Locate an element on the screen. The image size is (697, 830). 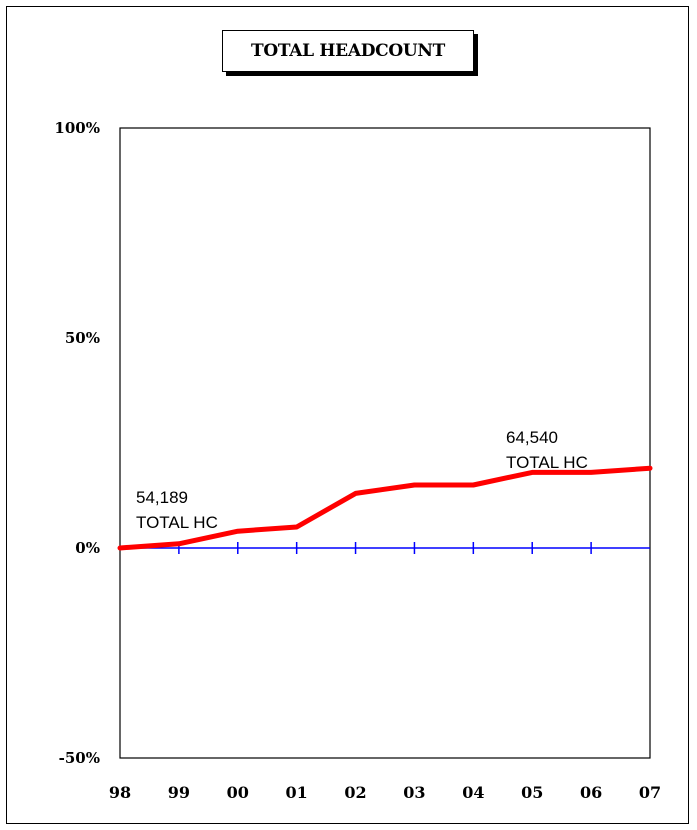
annotation-value: 54,189 is located at coordinates (162, 497).